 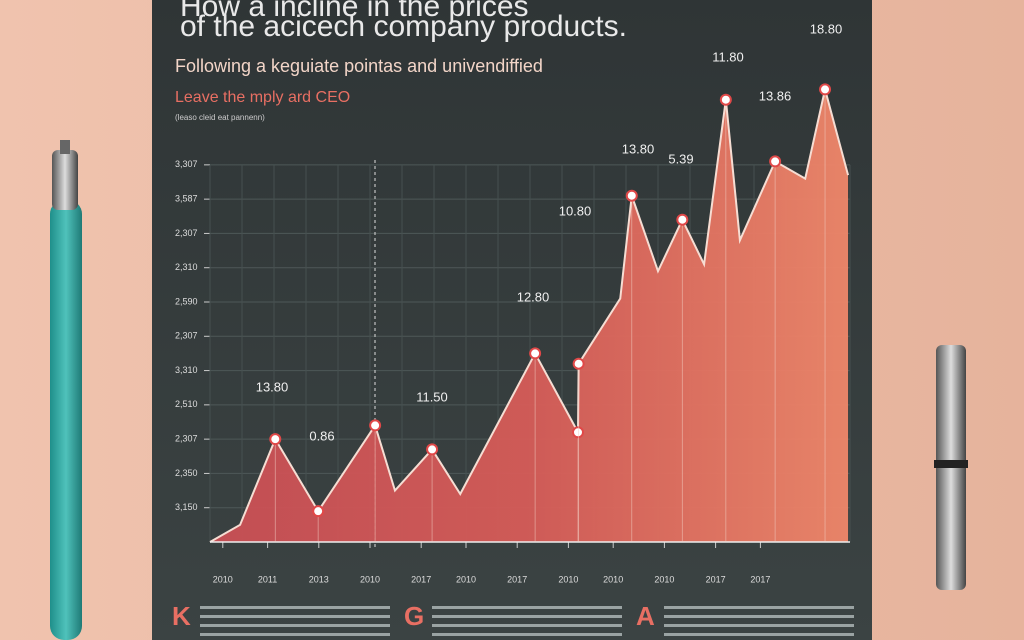 What do you see at coordinates (66, 390) in the screenshot?
I see `pen` at bounding box center [66, 390].